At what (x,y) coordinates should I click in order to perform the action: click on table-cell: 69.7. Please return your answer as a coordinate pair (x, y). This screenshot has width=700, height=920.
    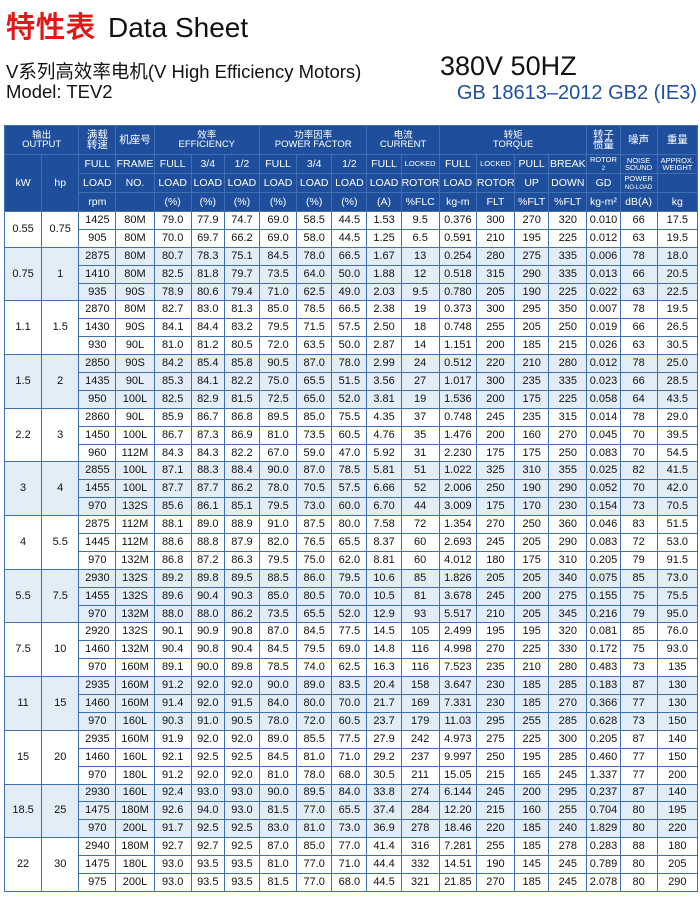
    Looking at the image, I should click on (207, 238).